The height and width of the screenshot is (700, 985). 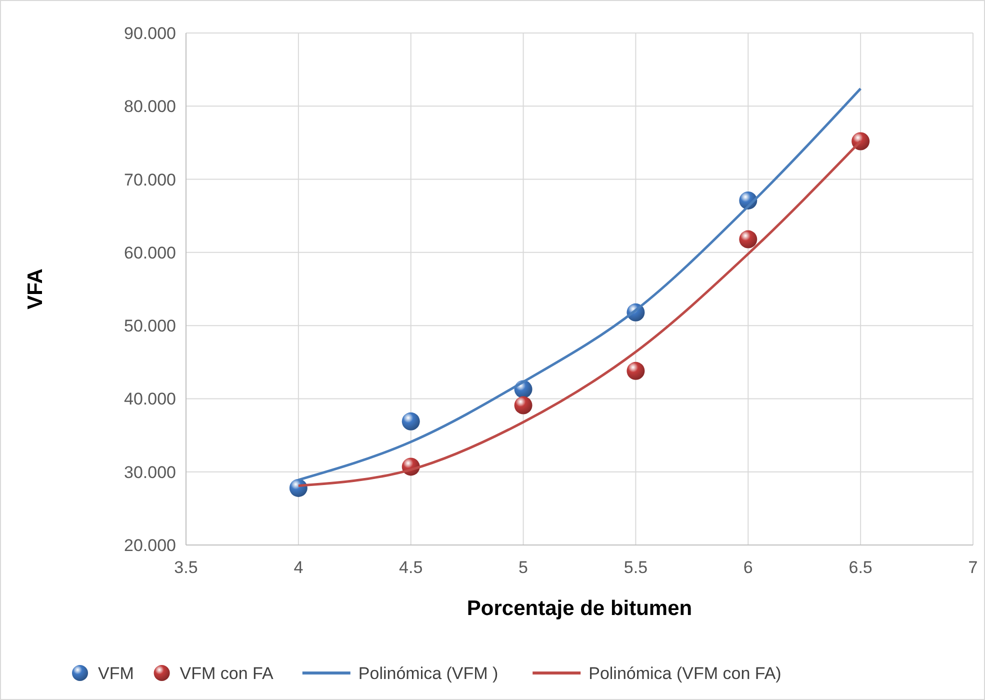 What do you see at coordinates (150, 252) in the screenshot?
I see `y-tick-label: 60.000` at bounding box center [150, 252].